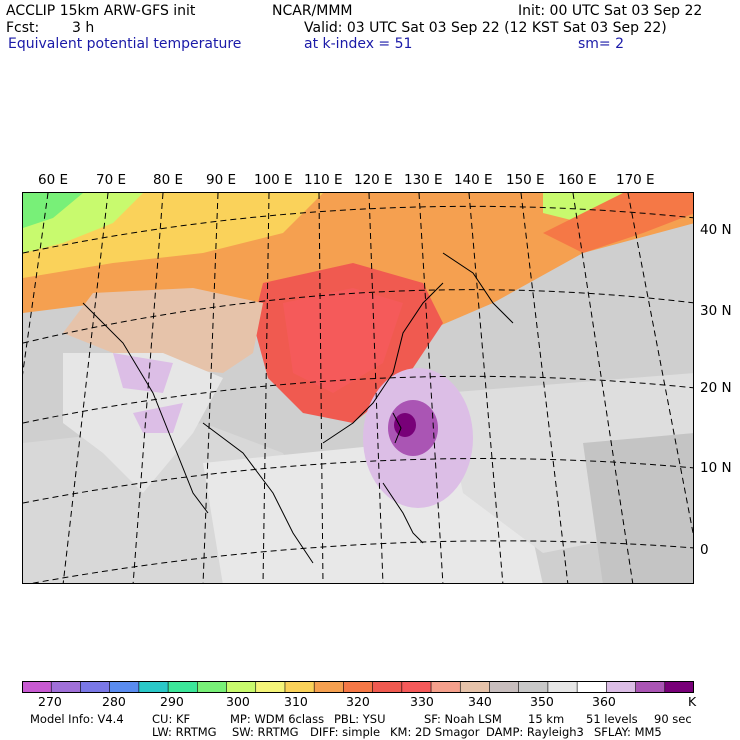 The width and height of the screenshot is (740, 740). What do you see at coordinates (265, 732) in the screenshot?
I see `footer-sw: SW: RRTMG` at bounding box center [265, 732].